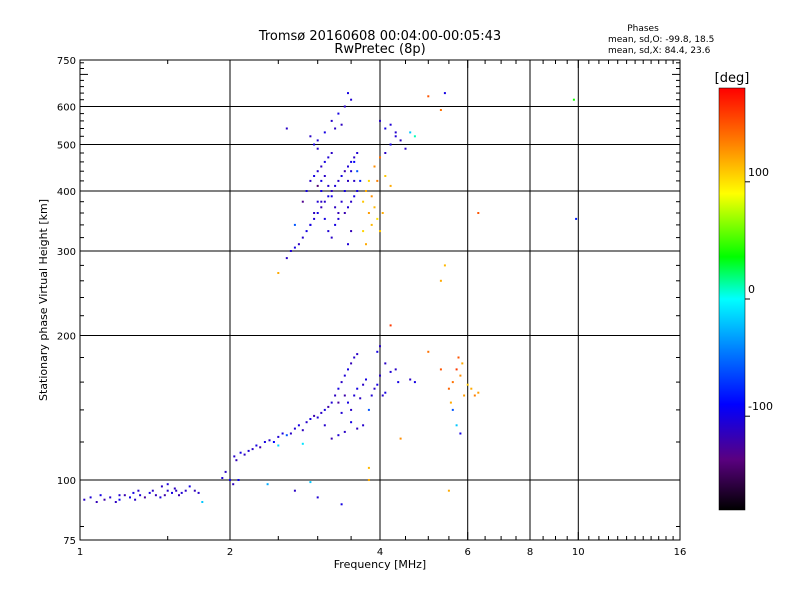 Image resolution: width=800 pixels, height=600 pixels. Describe the element at coordinates (379, 49) in the screenshot. I see `chart-subtitle: RwPretec (8p)` at that location.